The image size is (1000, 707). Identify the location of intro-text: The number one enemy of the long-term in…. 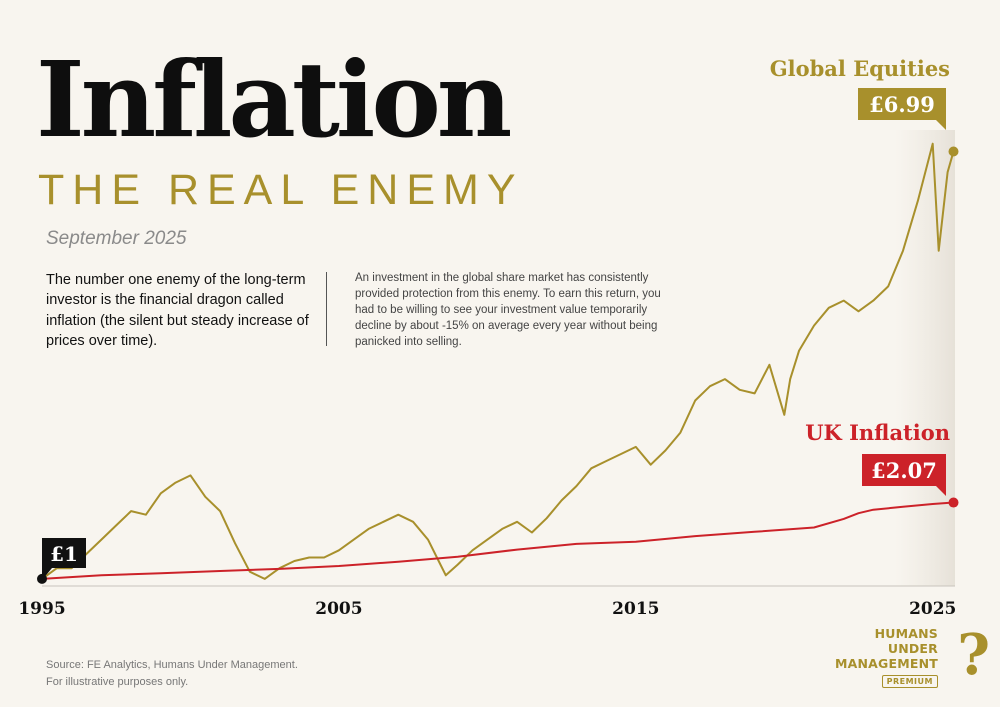
(177, 310).